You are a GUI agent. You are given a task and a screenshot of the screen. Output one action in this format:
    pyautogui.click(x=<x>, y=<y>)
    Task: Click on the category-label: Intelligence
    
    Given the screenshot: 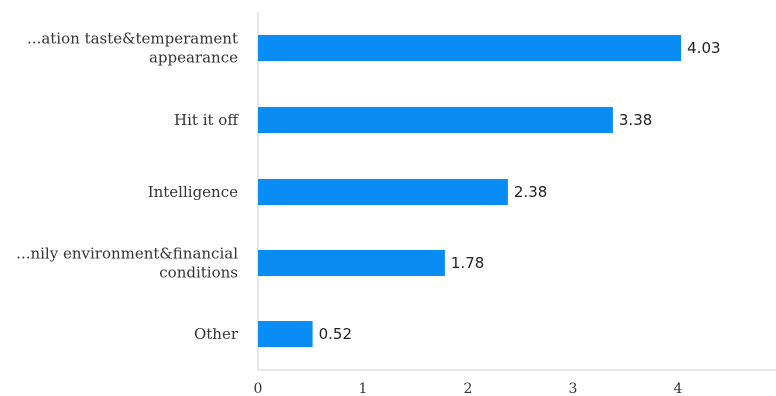 What is the action you would take?
    pyautogui.click(x=193, y=192)
    